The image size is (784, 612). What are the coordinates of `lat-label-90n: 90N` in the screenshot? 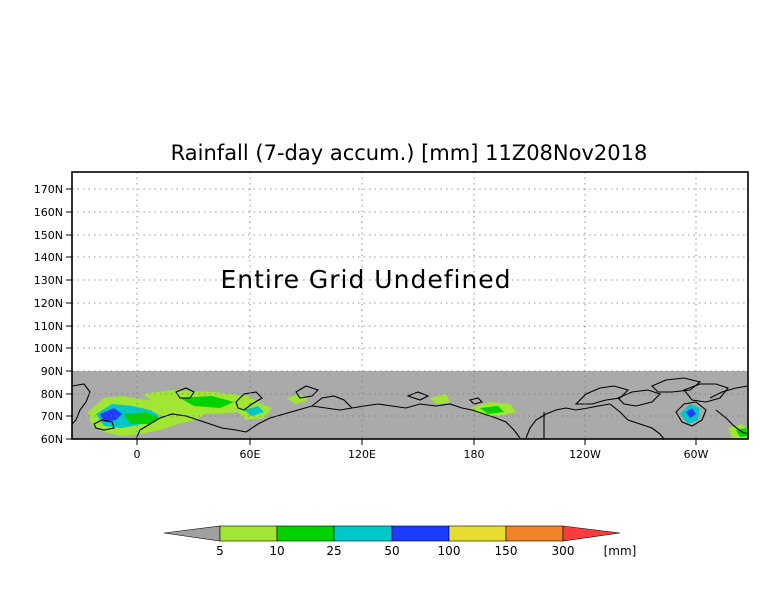 It's located at (52, 371).